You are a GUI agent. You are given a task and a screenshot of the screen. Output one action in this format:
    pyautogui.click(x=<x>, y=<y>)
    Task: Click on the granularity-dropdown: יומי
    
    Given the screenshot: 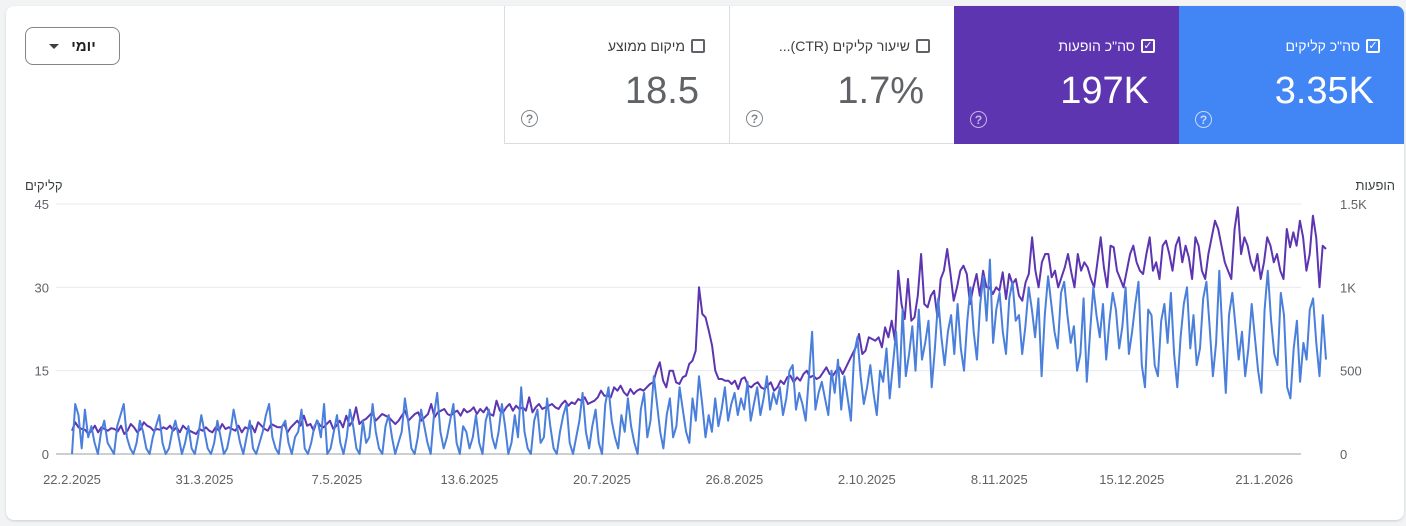 What is the action you would take?
    pyautogui.click(x=72, y=46)
    